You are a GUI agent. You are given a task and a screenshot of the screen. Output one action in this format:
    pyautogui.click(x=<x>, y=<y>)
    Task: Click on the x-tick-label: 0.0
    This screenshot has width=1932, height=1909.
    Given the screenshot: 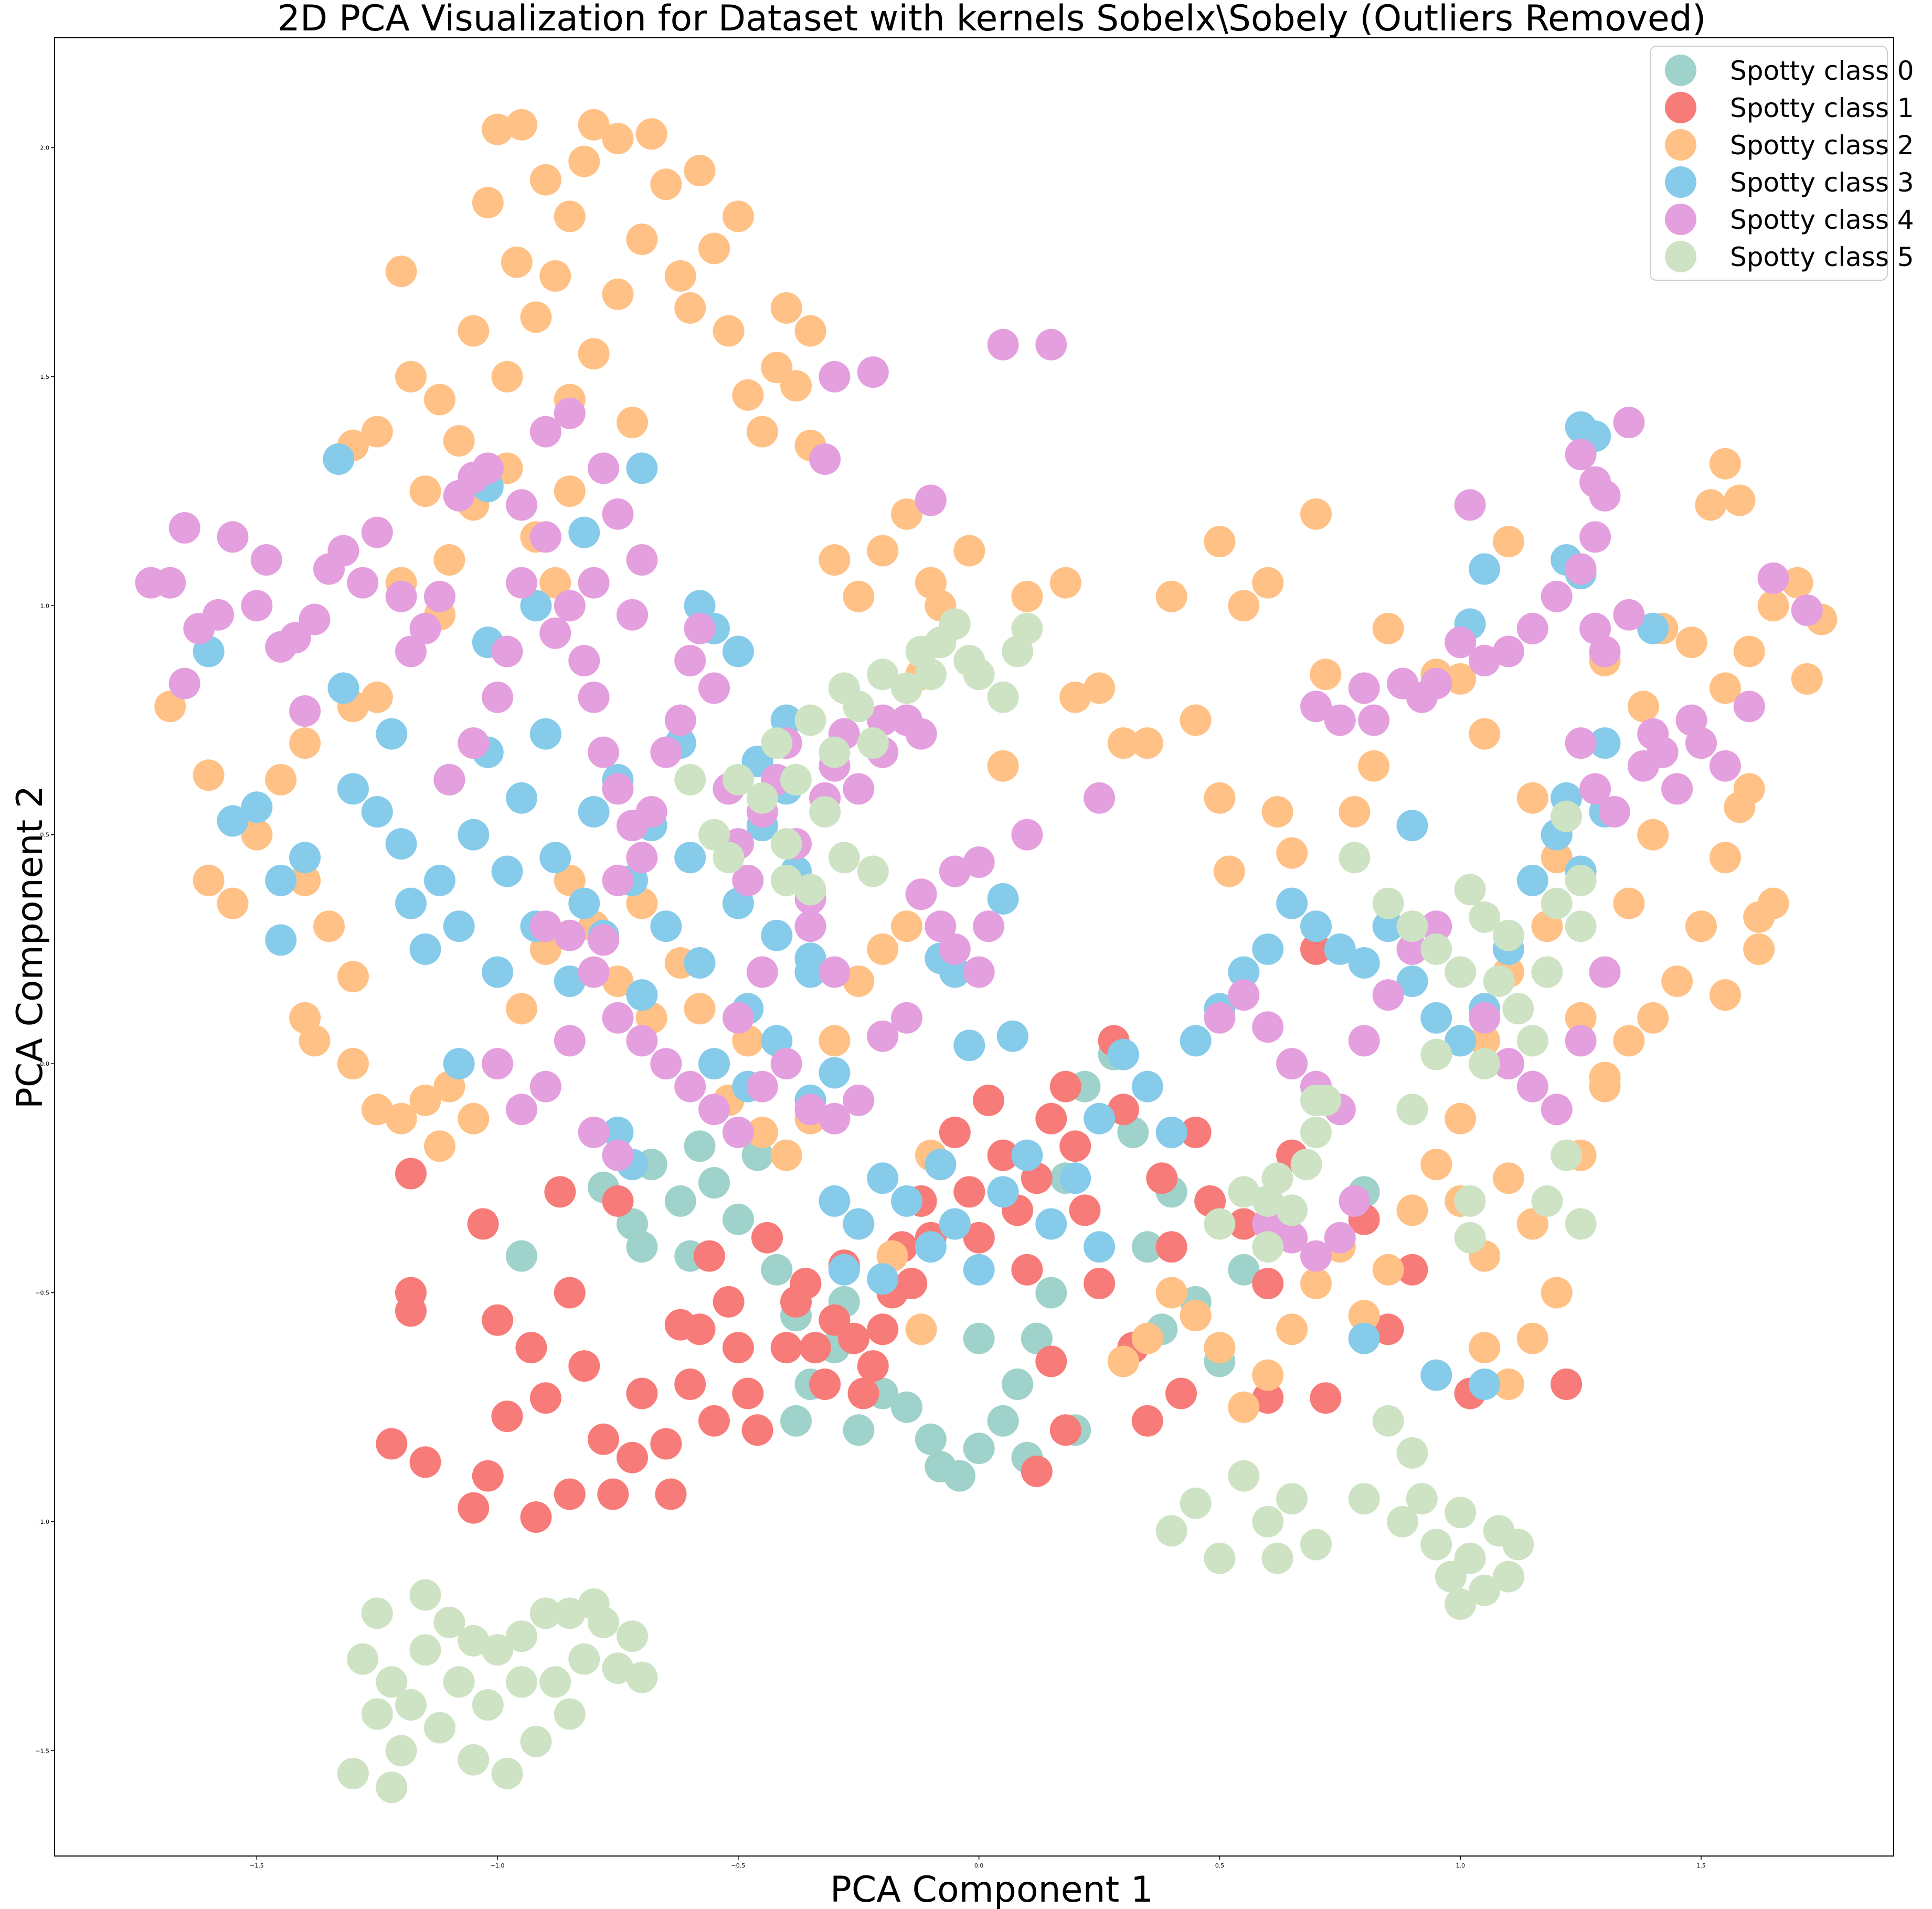 What is the action you would take?
    pyautogui.click(x=979, y=1865)
    